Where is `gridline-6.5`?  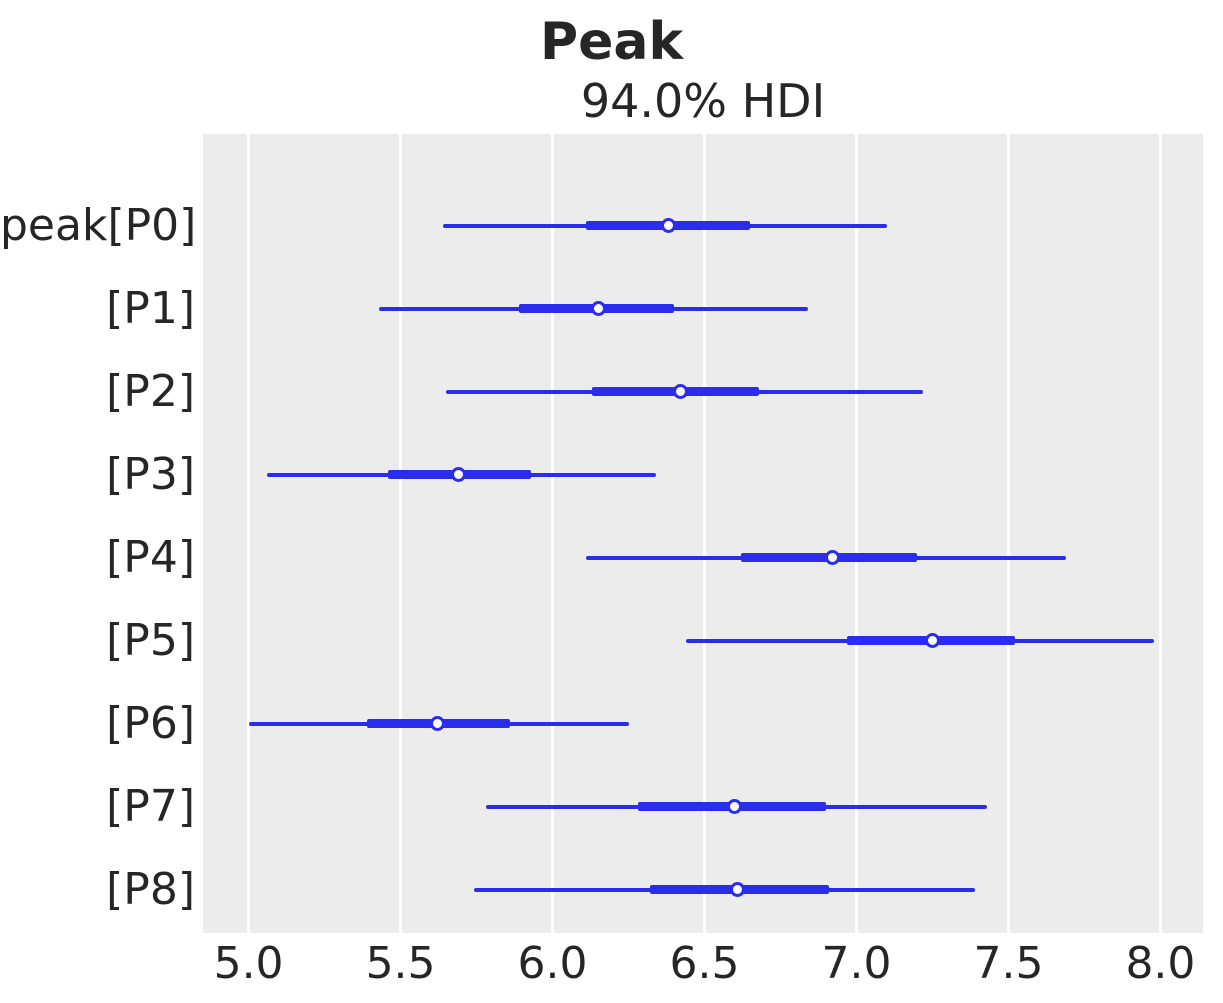 gridline-6.5 is located at coordinates (705, 533).